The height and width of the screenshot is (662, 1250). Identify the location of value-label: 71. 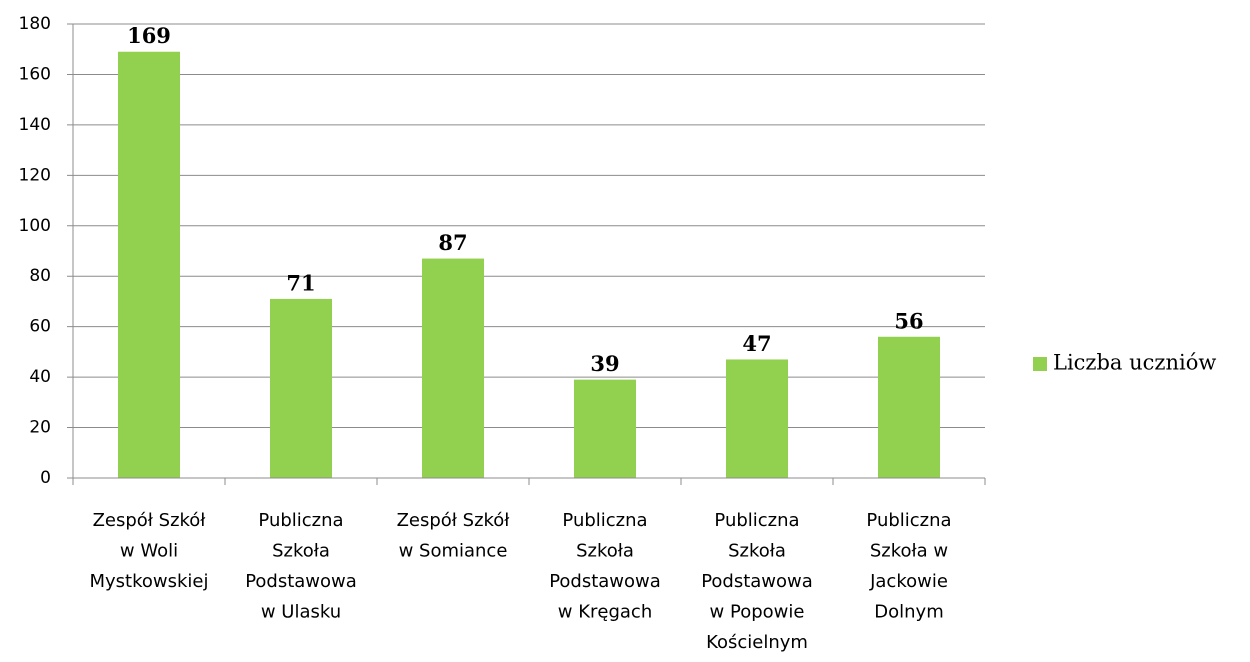
(300, 282).